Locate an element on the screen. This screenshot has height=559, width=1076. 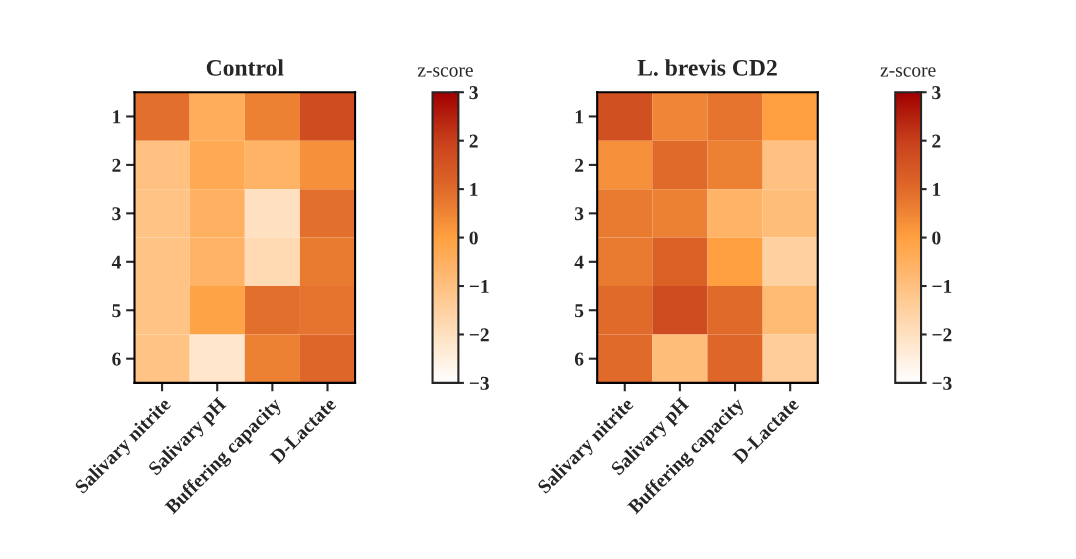
chart-title: Control is located at coordinates (245, 67).